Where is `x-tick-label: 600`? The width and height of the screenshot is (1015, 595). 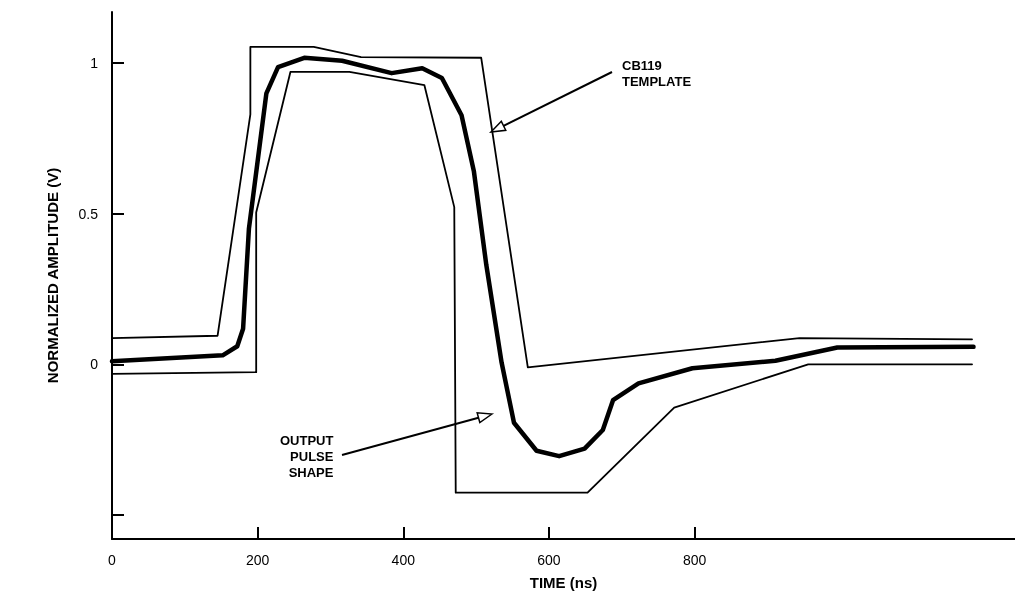
x-tick-label: 600 is located at coordinates (549, 560).